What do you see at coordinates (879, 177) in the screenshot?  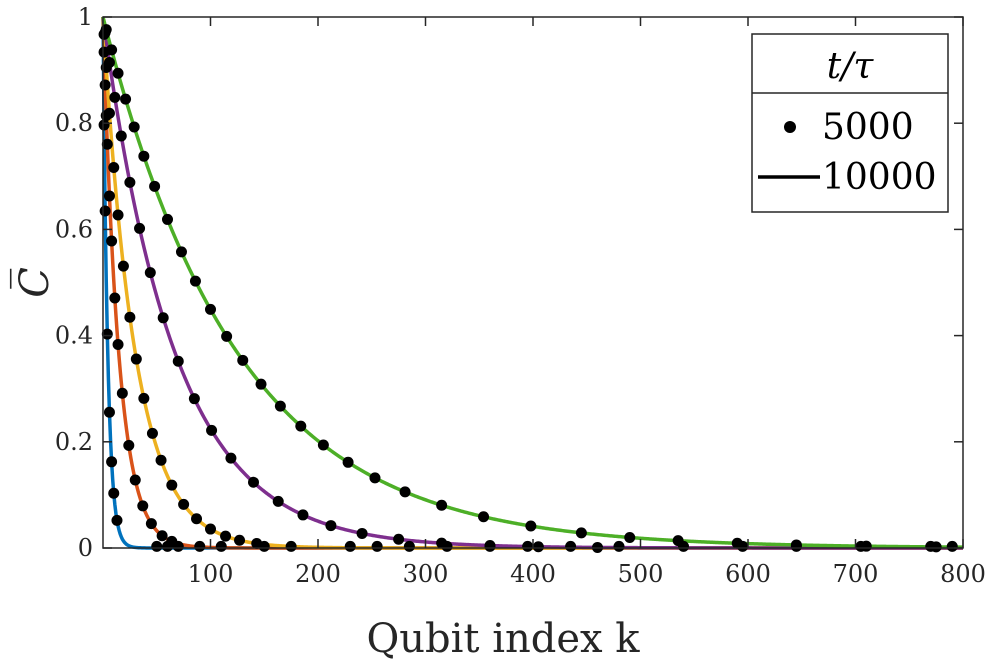 I see `legend-entry-label: 10000` at bounding box center [879, 177].